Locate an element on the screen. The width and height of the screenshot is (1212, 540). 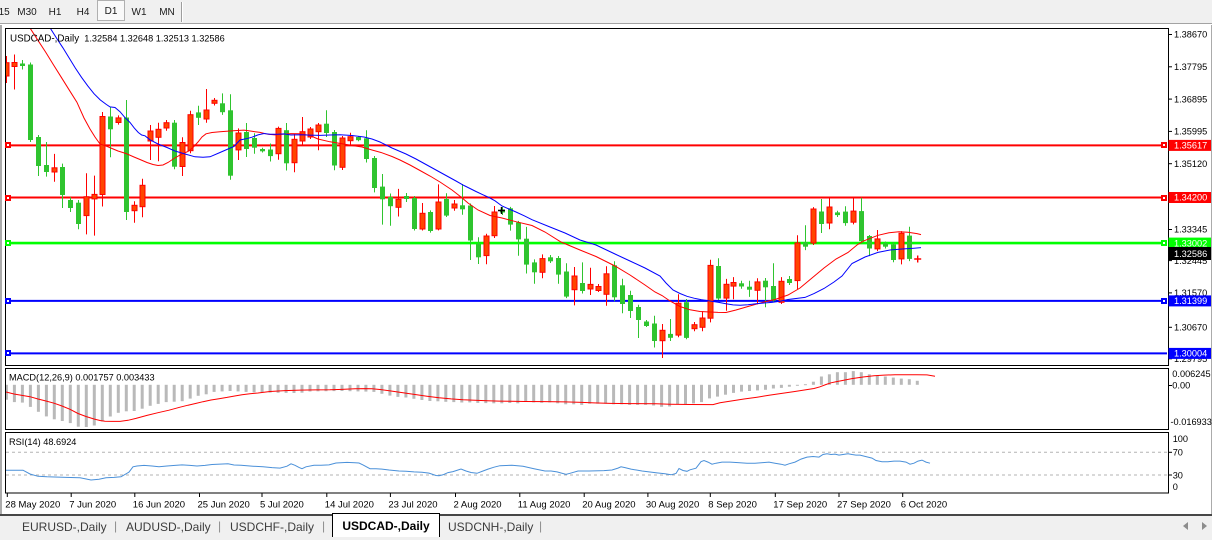
svg-text: 0 is located at coordinates (1175, 487).